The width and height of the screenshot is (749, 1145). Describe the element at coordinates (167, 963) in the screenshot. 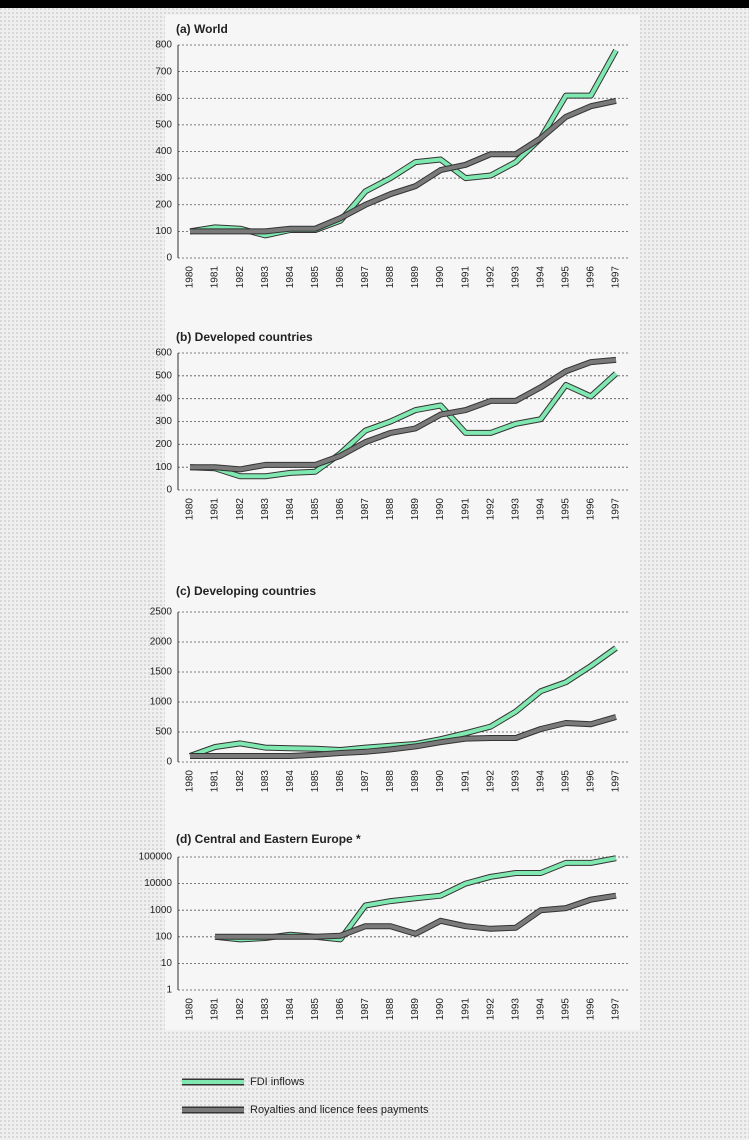

I see `y-tick-label: 10` at that location.